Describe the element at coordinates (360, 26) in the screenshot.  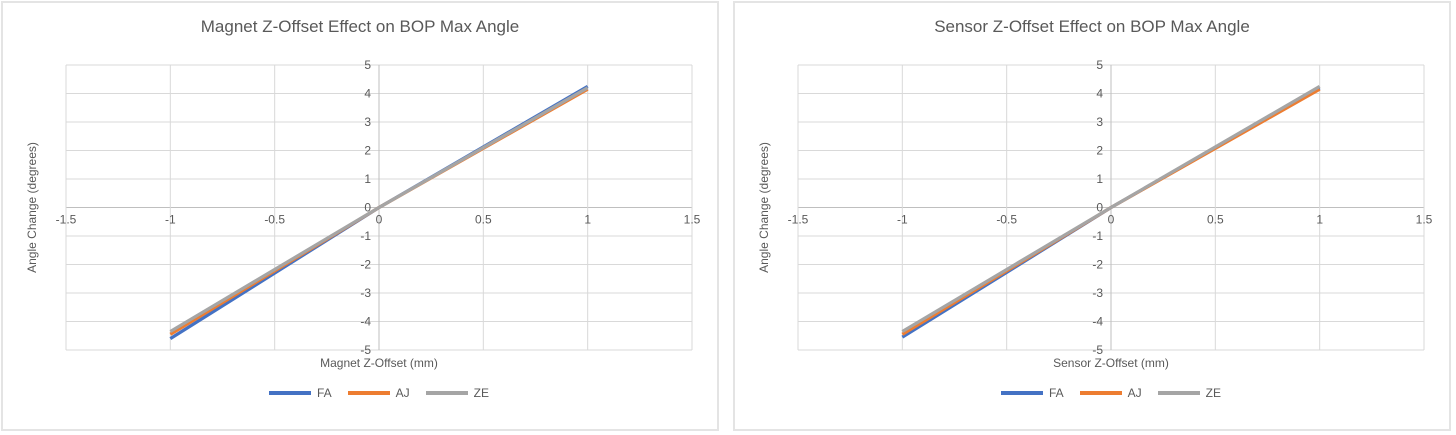
I see `chart-title-magnet: Magnet Z-Offset Effect on BOP Max Angle` at that location.